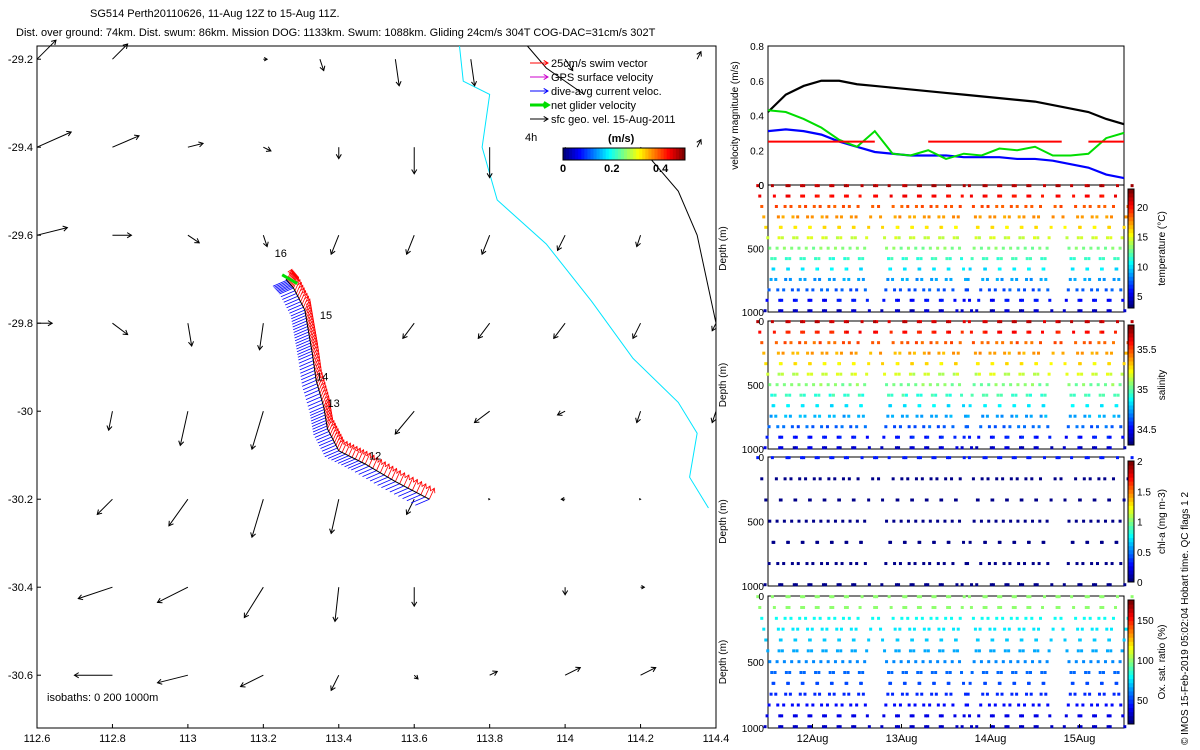 The image size is (1200, 750). I want to click on panel-ytick-oxy-2: 1000, so click(753, 729).